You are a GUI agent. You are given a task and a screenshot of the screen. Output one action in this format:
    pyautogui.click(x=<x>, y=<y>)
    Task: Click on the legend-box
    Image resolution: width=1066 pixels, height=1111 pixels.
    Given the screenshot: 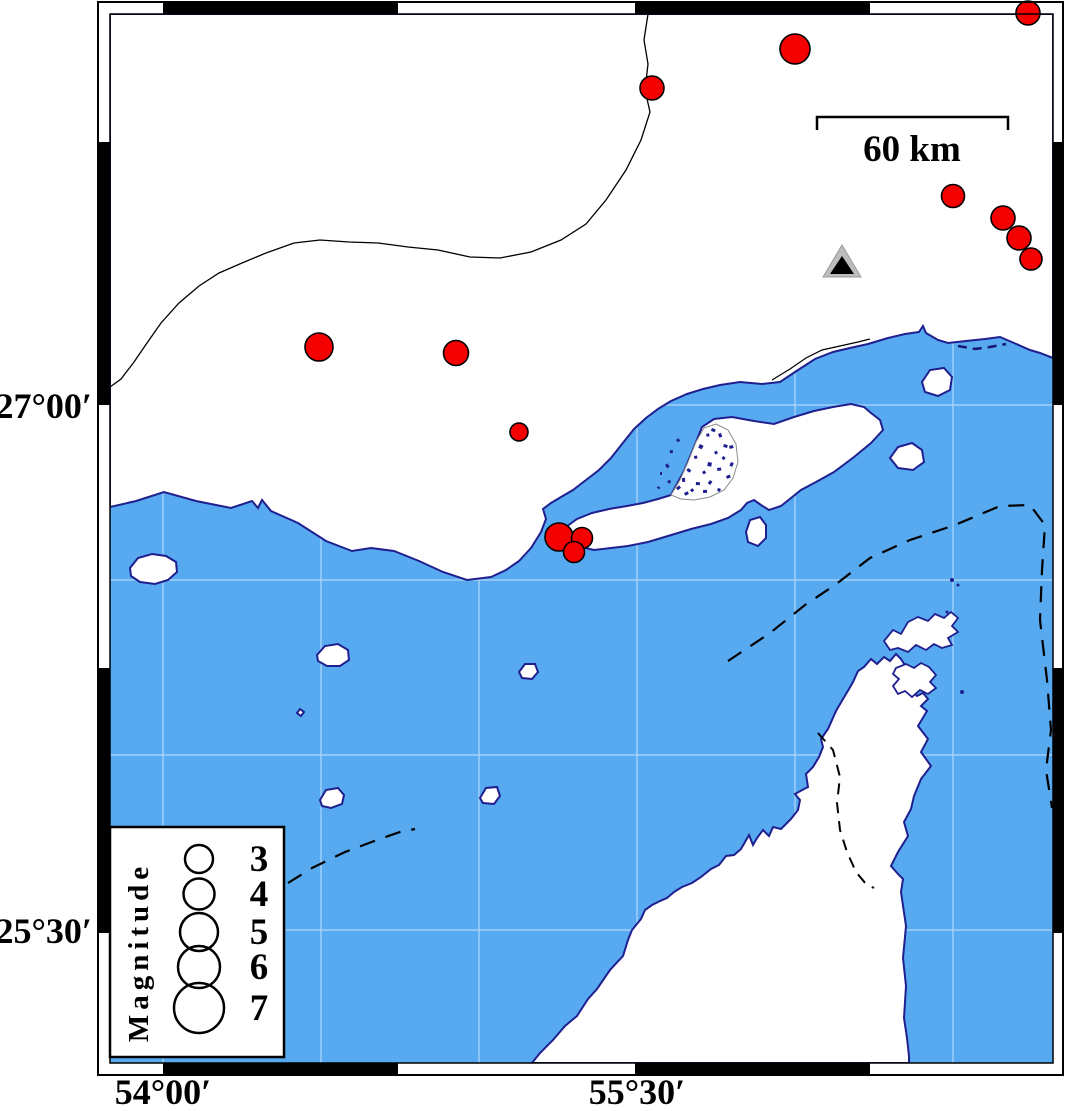 What is the action you would take?
    pyautogui.click(x=197, y=942)
    